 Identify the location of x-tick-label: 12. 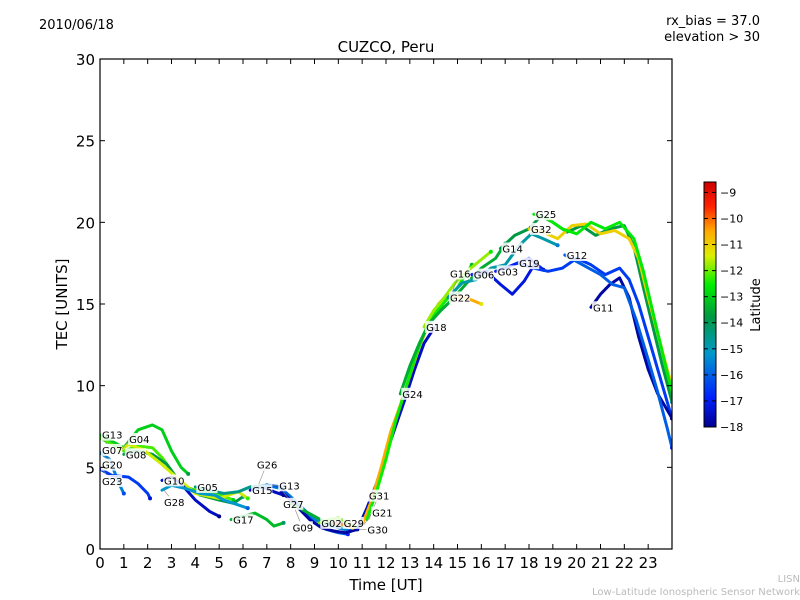
(385, 563).